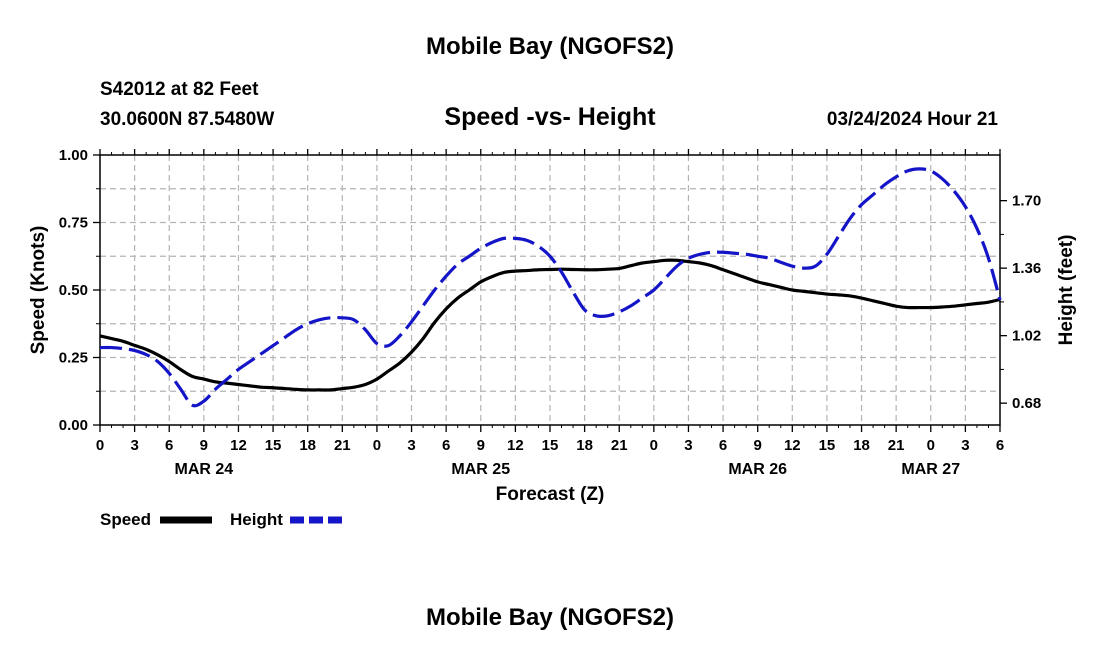 The image size is (1100, 650). I want to click on forecast-timestamp: 03/24/2024 Hour 21, so click(913, 119).